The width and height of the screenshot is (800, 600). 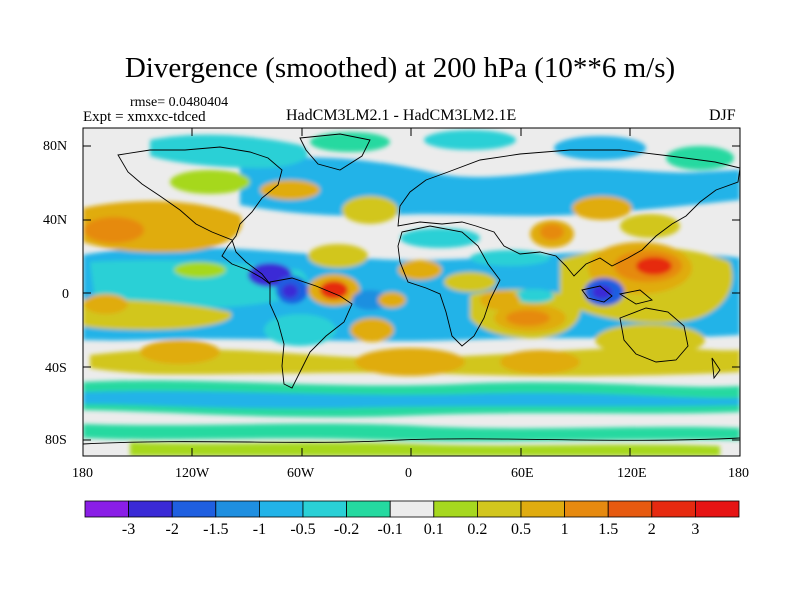 What do you see at coordinates (401, 115) in the screenshot?
I see `model-comparison-label: HadCM3LM2.1 - HadCM3LM2.1E` at bounding box center [401, 115].